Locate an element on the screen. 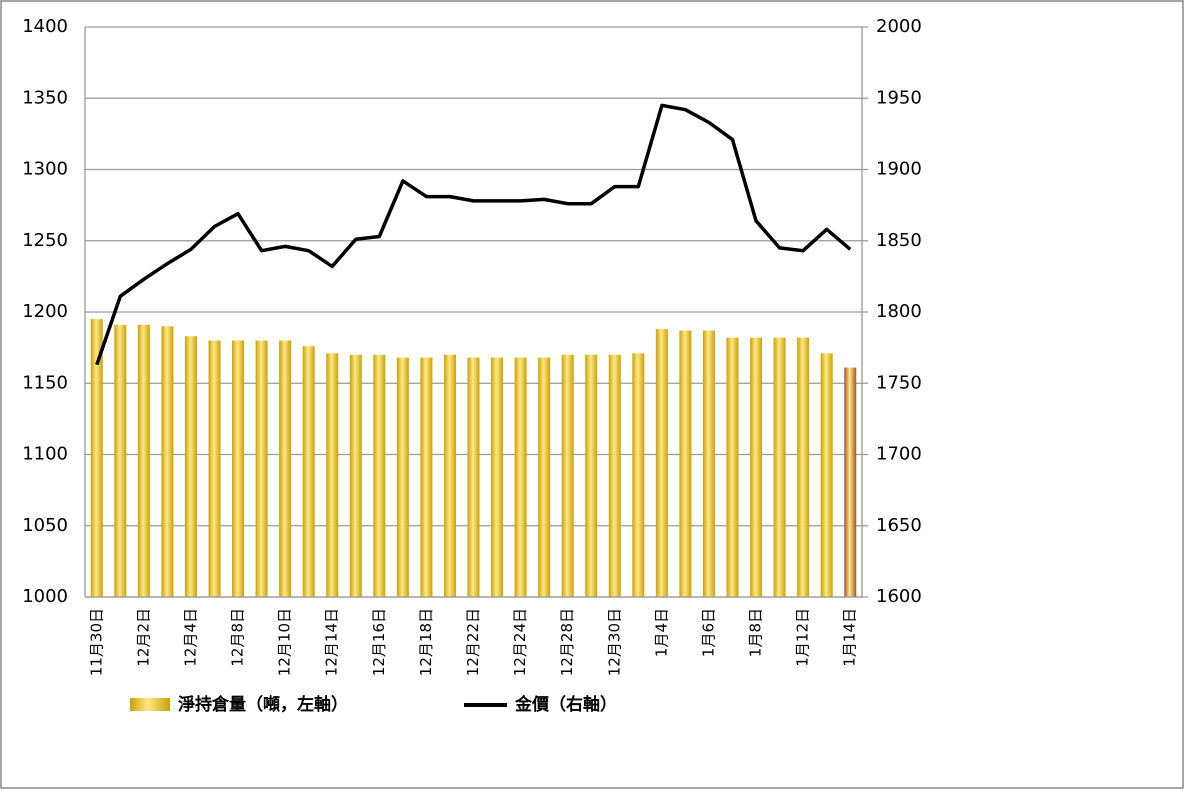  x-tick-label: 12月2日 is located at coordinates (143, 637).